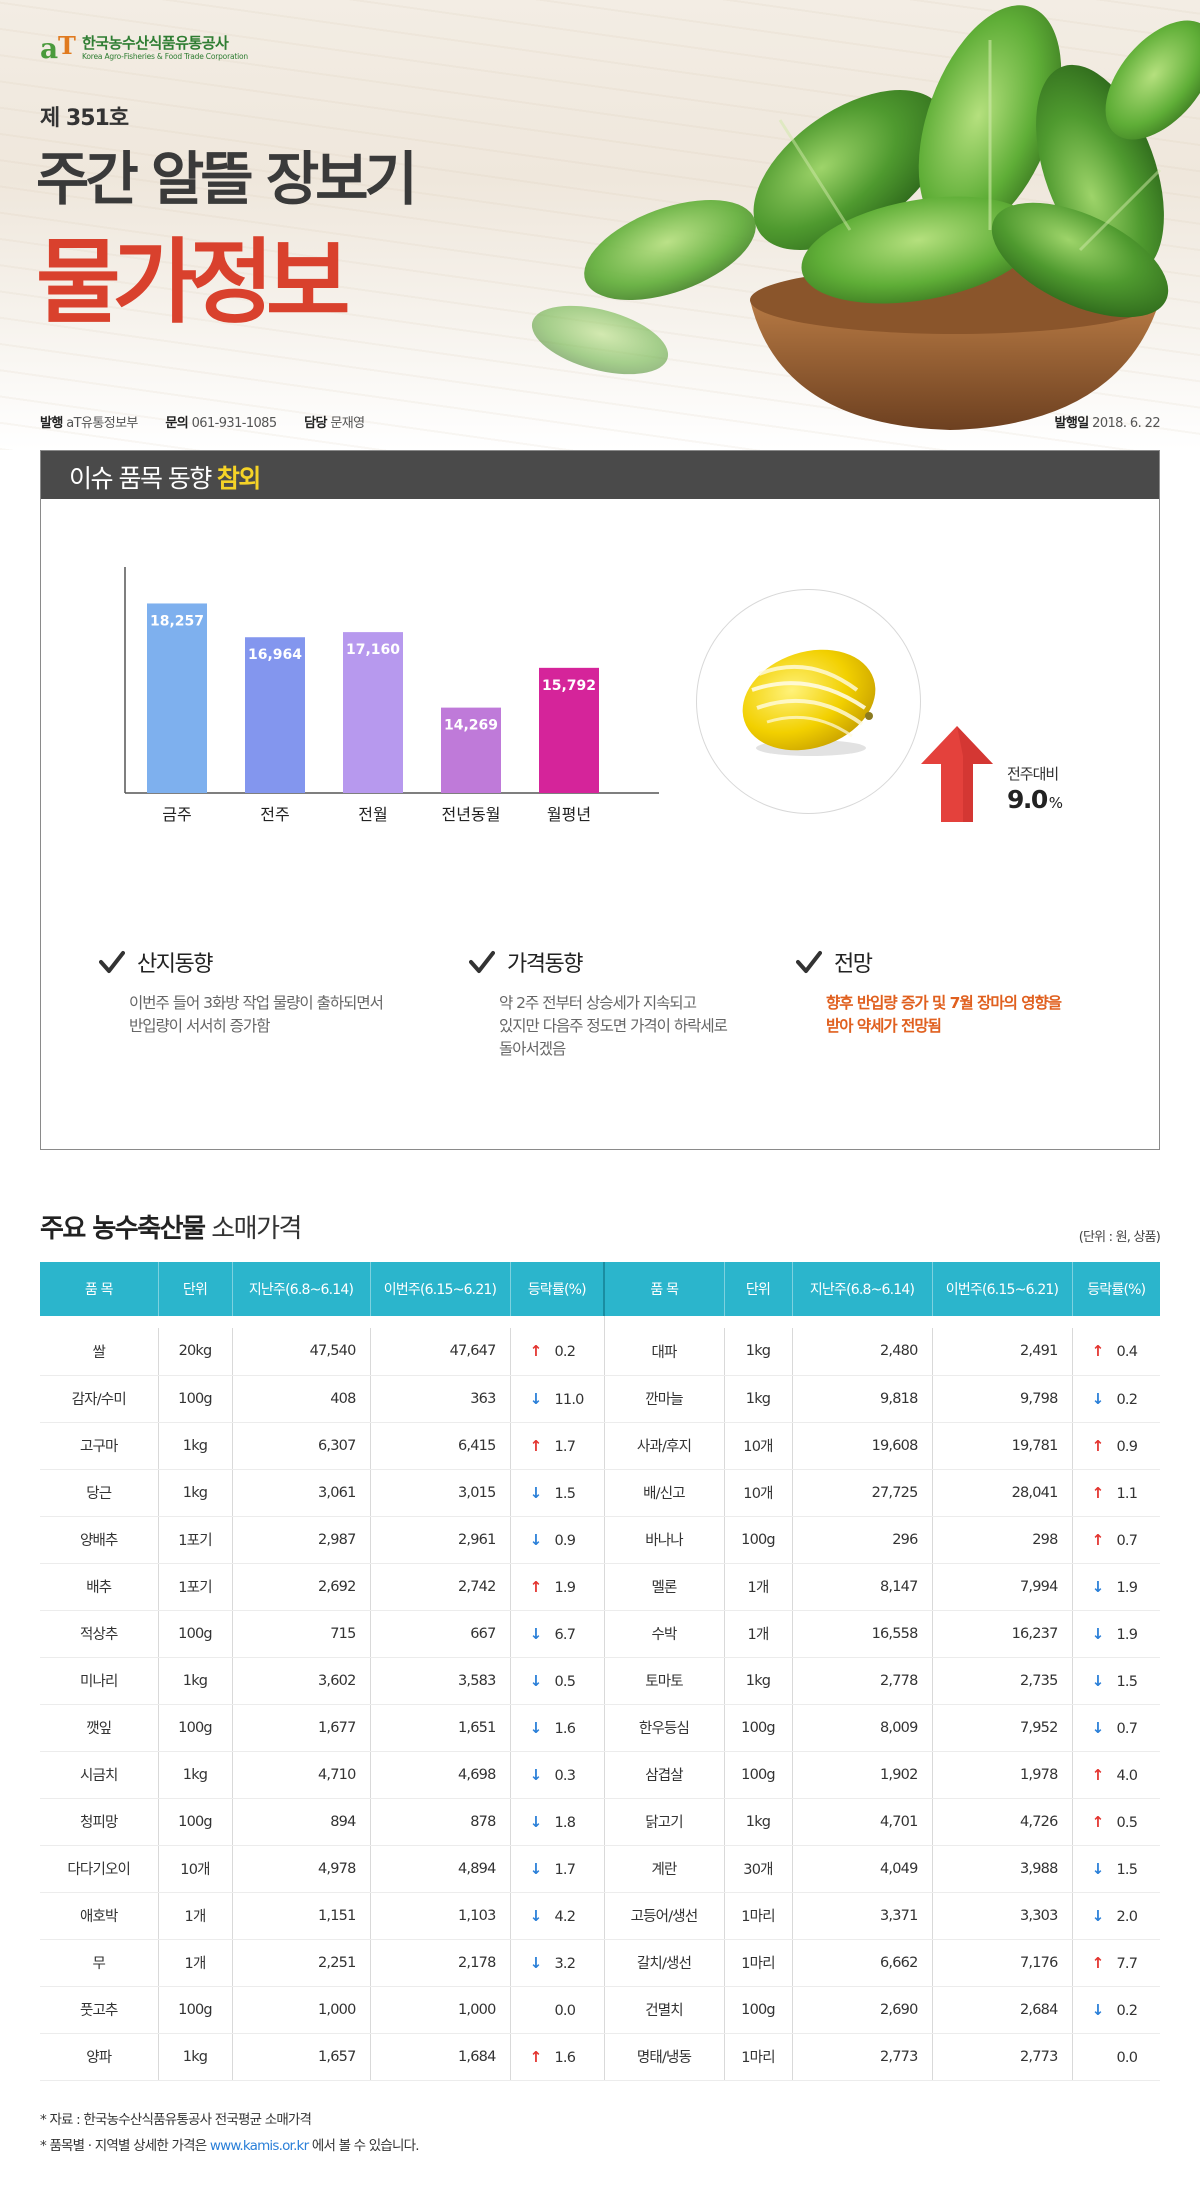  What do you see at coordinates (1001, 1869) in the screenshot?
I see `table-cell-this-week: 3,988` at bounding box center [1001, 1869].